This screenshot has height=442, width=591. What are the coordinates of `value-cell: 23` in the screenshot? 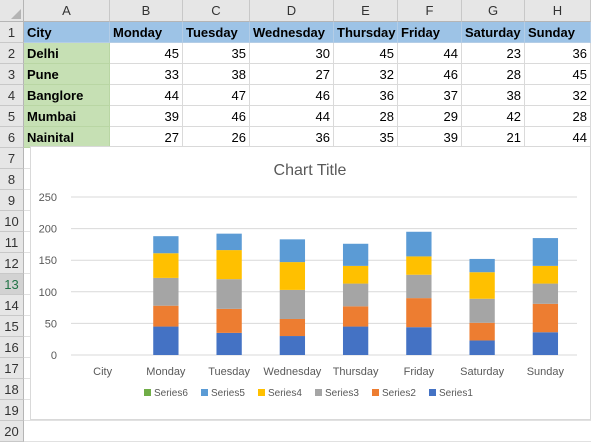 It's located at (493, 53).